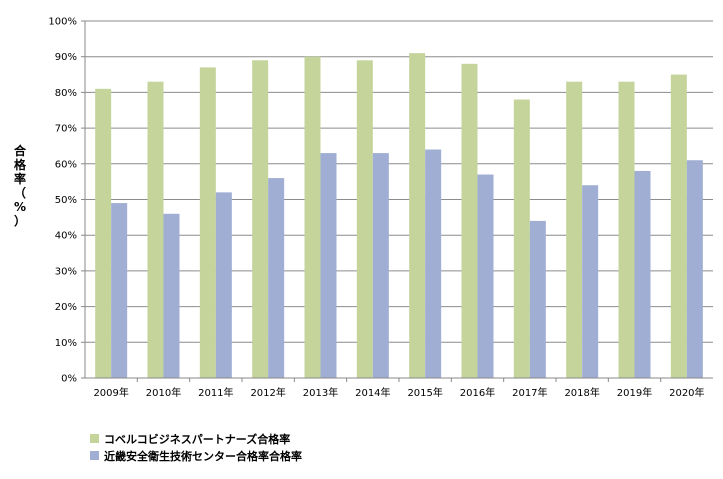  What do you see at coordinates (66, 93) in the screenshot?
I see `y-tick-label-8: 80%` at bounding box center [66, 93].